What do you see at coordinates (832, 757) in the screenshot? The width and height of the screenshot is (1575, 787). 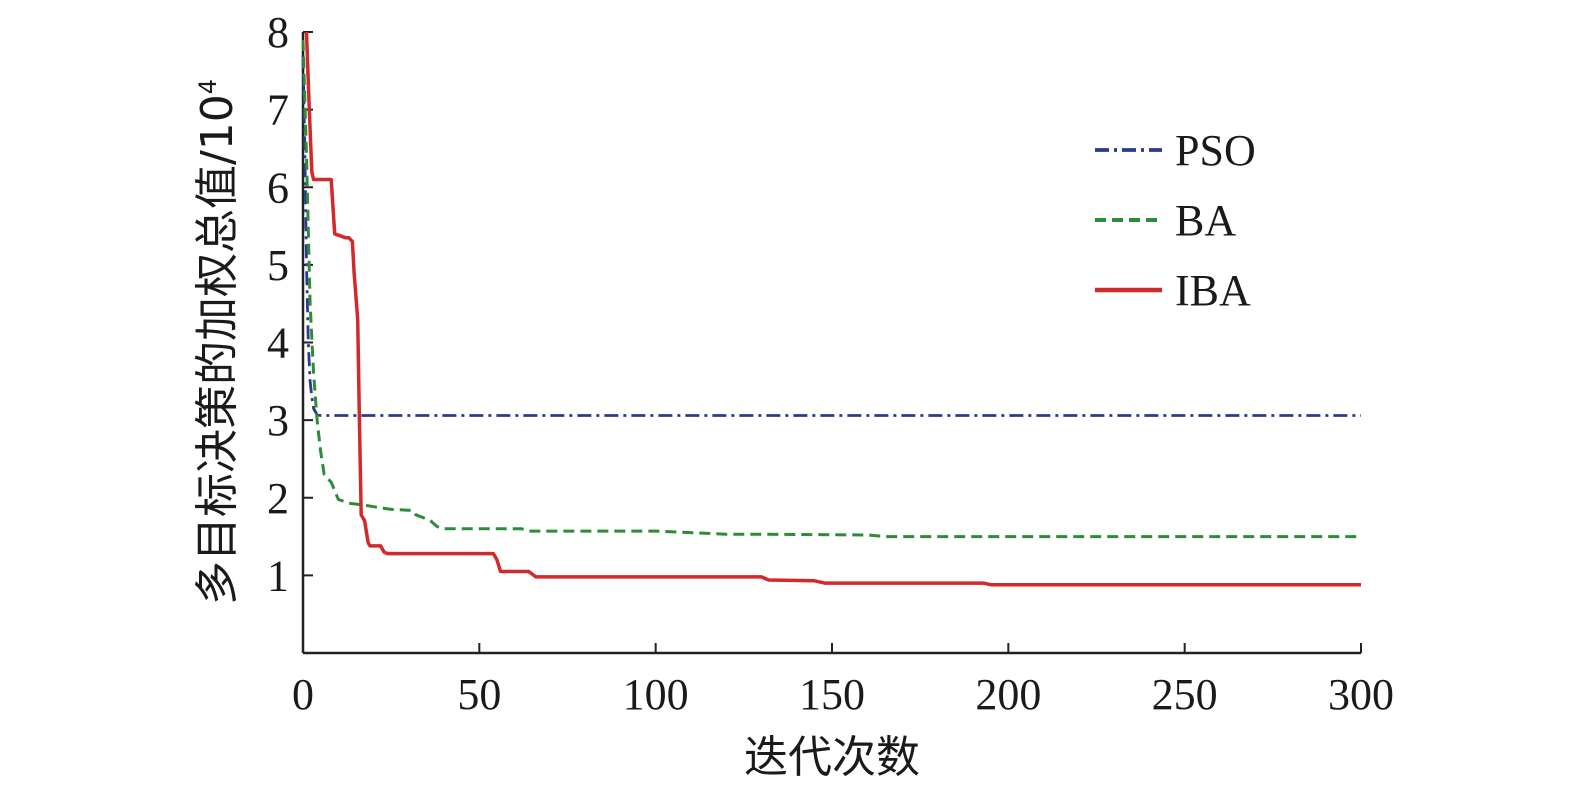 I see `x-axis-title: 迭代次数` at bounding box center [832, 757].